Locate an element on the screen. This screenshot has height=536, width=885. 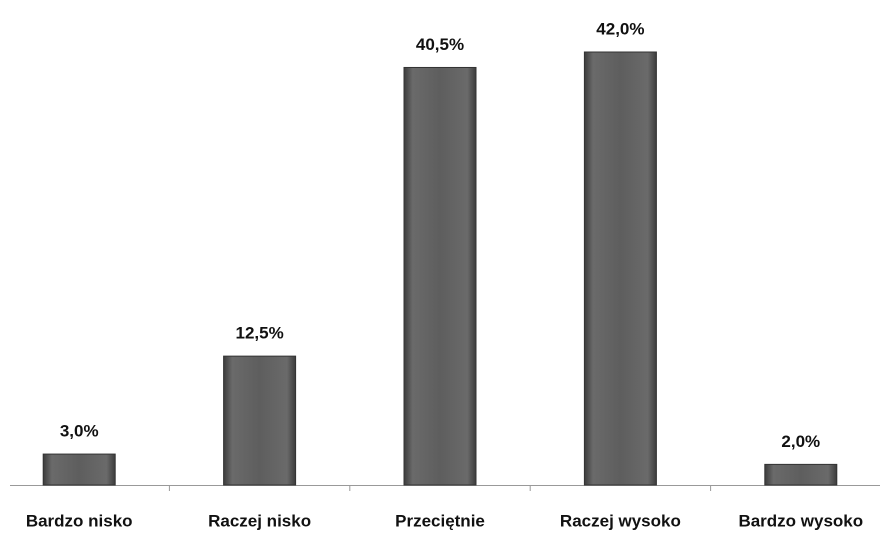
x-tick-label: Przeciętnie is located at coordinates (440, 520).